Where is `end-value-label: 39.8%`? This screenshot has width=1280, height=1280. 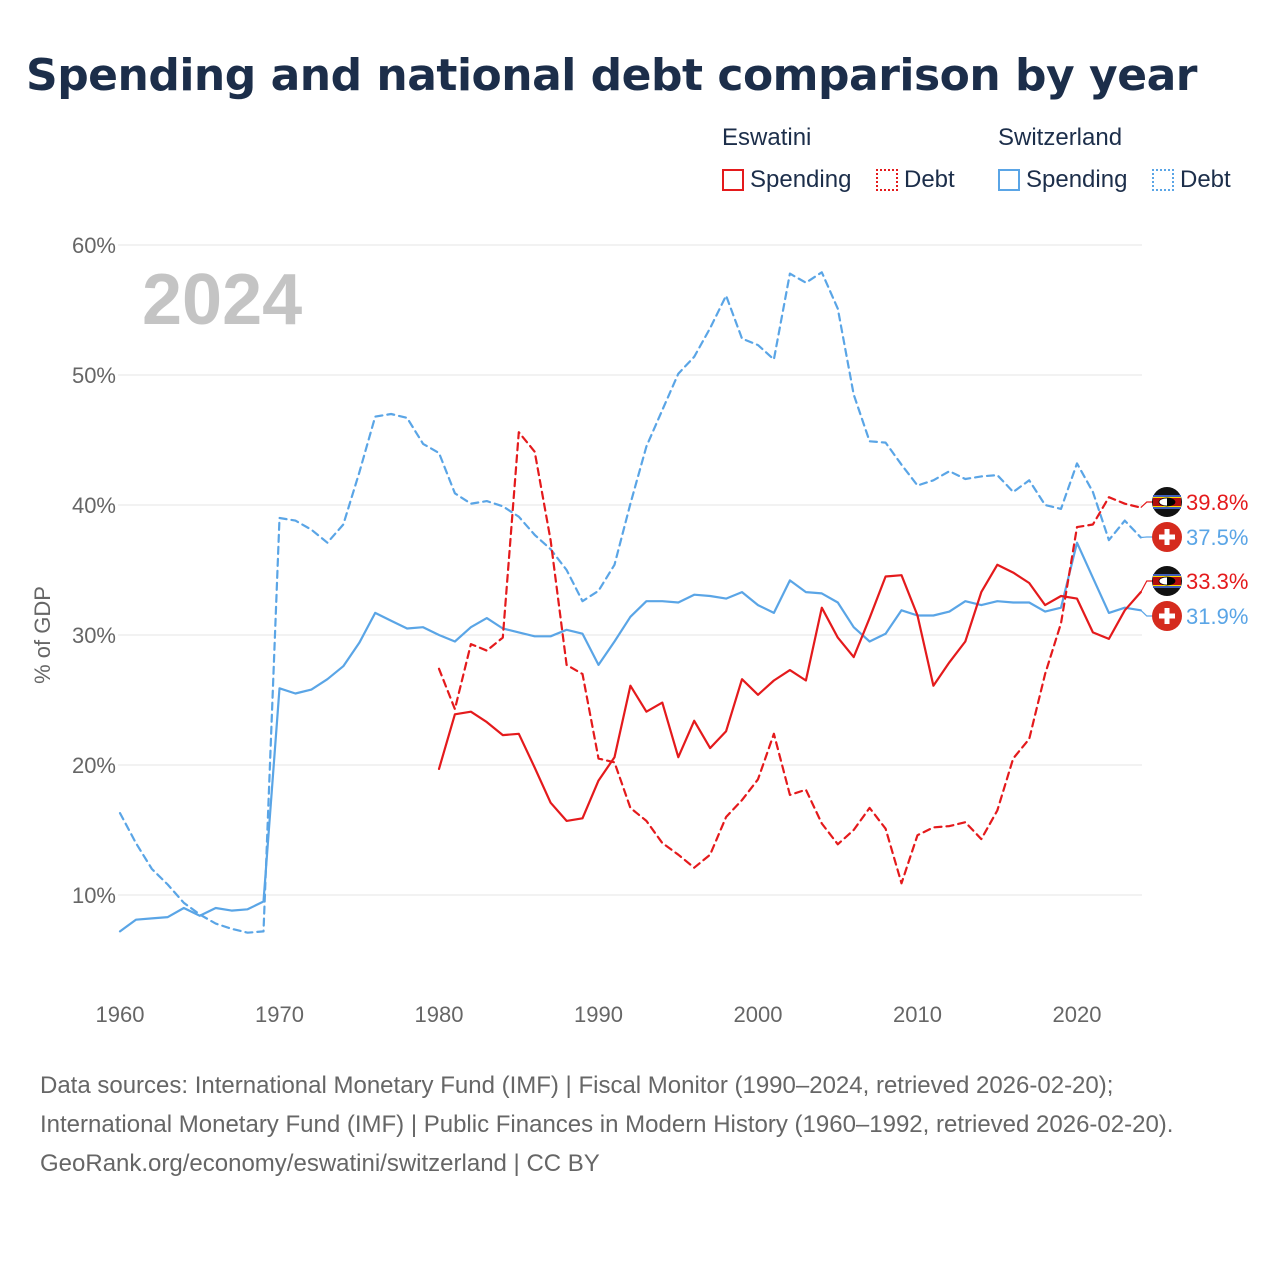
end-value-label: 39.8% is located at coordinates (1217, 502).